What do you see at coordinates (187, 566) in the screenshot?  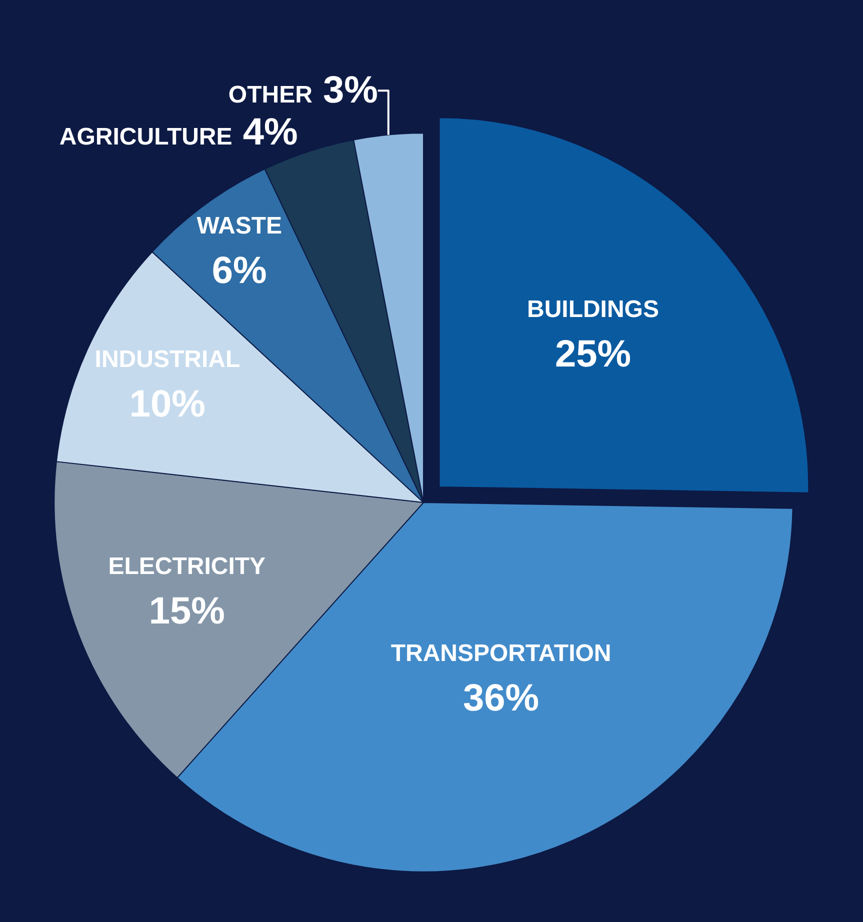 I see `slice-label: ELECTRICITY` at bounding box center [187, 566].